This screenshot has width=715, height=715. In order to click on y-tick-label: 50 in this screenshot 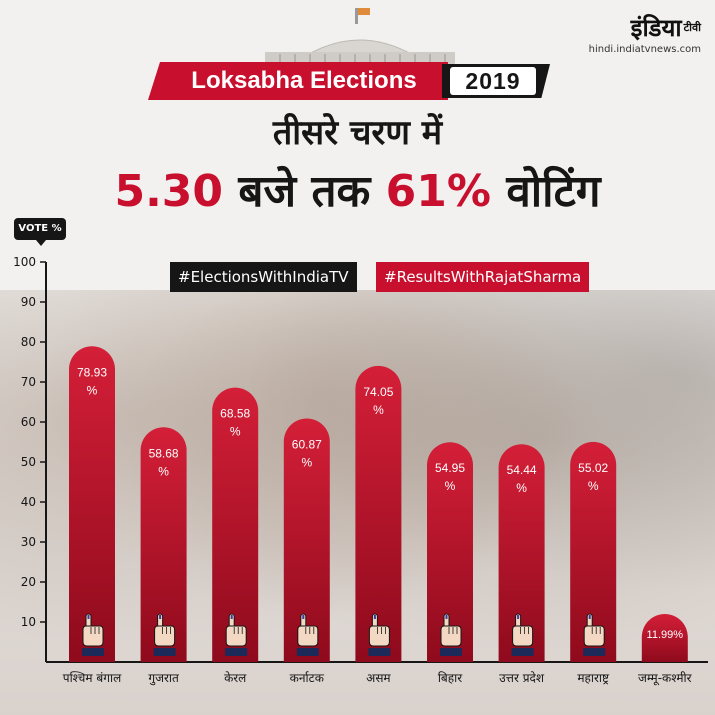, I will do `click(28, 462)`.